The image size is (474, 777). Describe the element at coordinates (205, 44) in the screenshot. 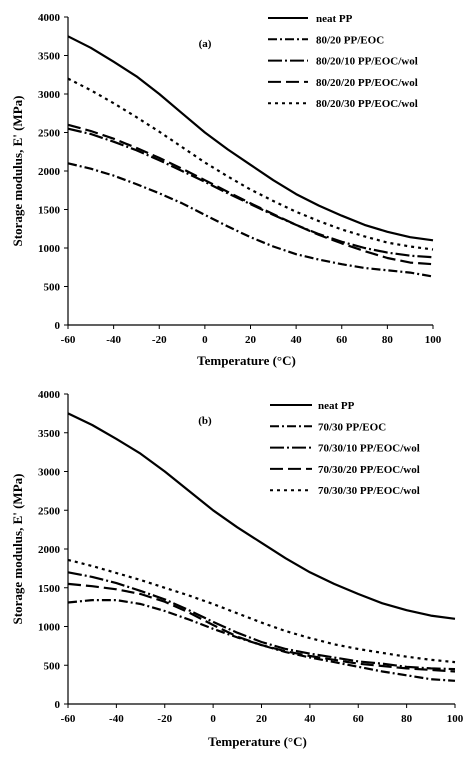

I see `panel-label: (a)` at that location.